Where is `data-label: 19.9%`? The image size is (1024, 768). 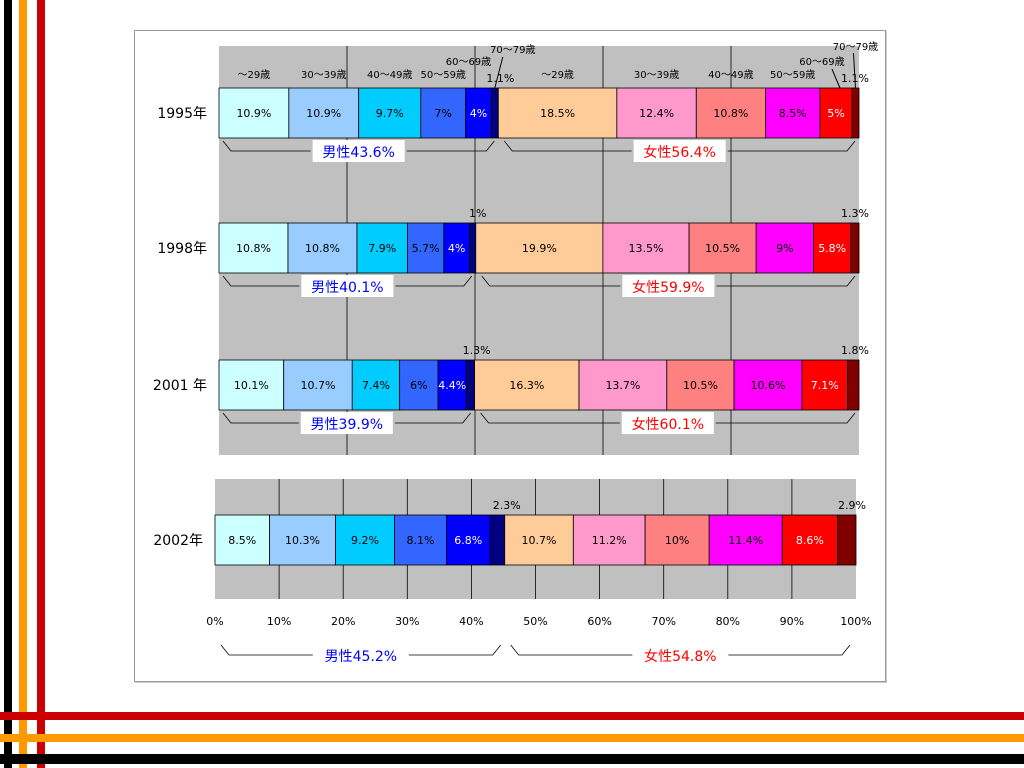 data-label: 19.9% is located at coordinates (539, 248).